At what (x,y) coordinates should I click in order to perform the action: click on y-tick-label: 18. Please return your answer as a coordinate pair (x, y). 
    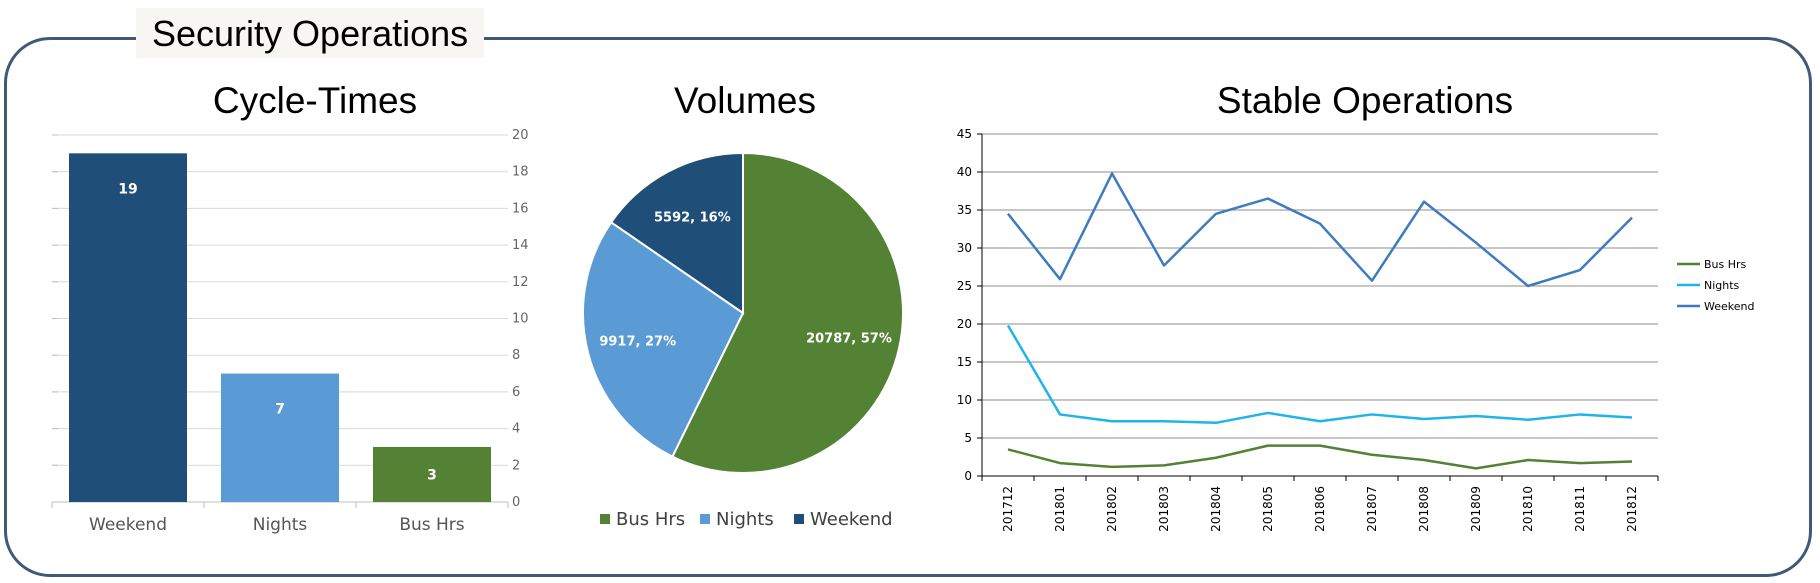
    Looking at the image, I should click on (520, 172).